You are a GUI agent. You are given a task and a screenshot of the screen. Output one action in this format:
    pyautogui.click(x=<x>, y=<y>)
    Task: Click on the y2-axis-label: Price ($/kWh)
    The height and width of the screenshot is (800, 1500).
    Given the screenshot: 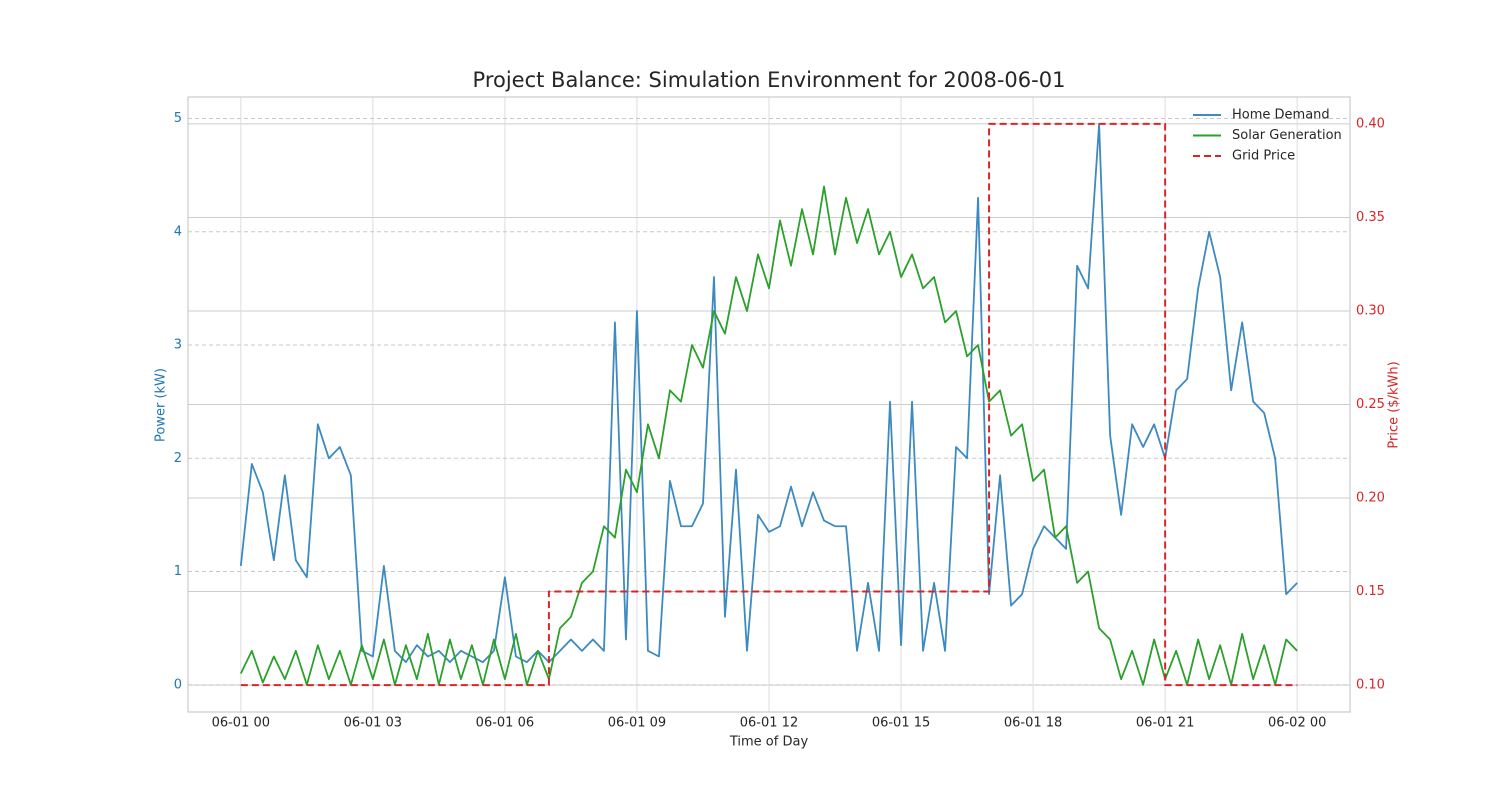 What is the action you would take?
    pyautogui.click(x=1394, y=404)
    